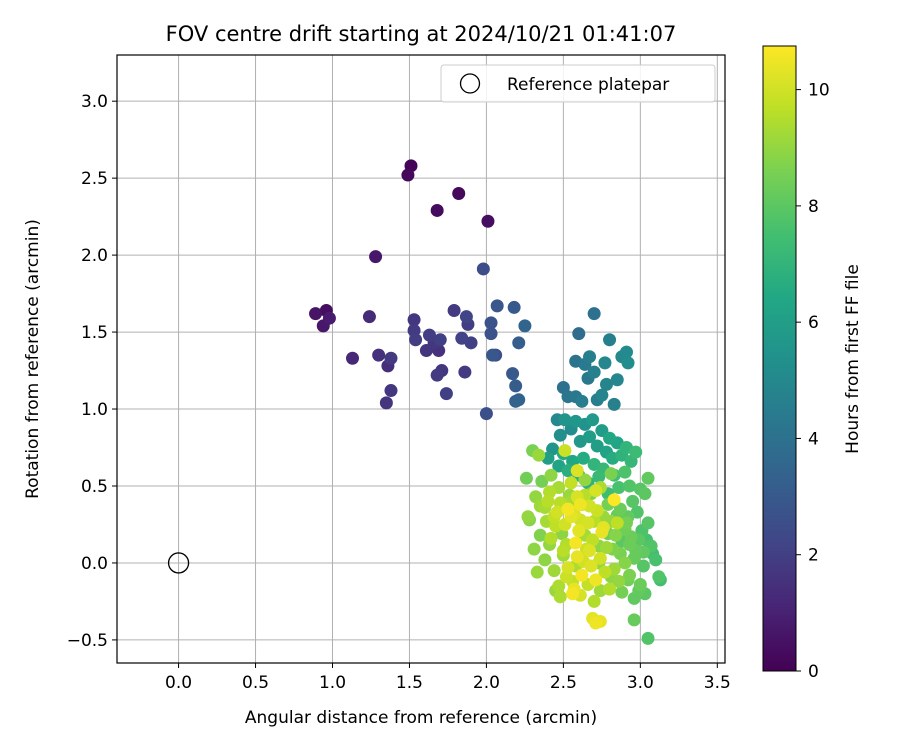 The image size is (900, 750). What do you see at coordinates (779, 358) in the screenshot?
I see `colorbar` at bounding box center [779, 358].